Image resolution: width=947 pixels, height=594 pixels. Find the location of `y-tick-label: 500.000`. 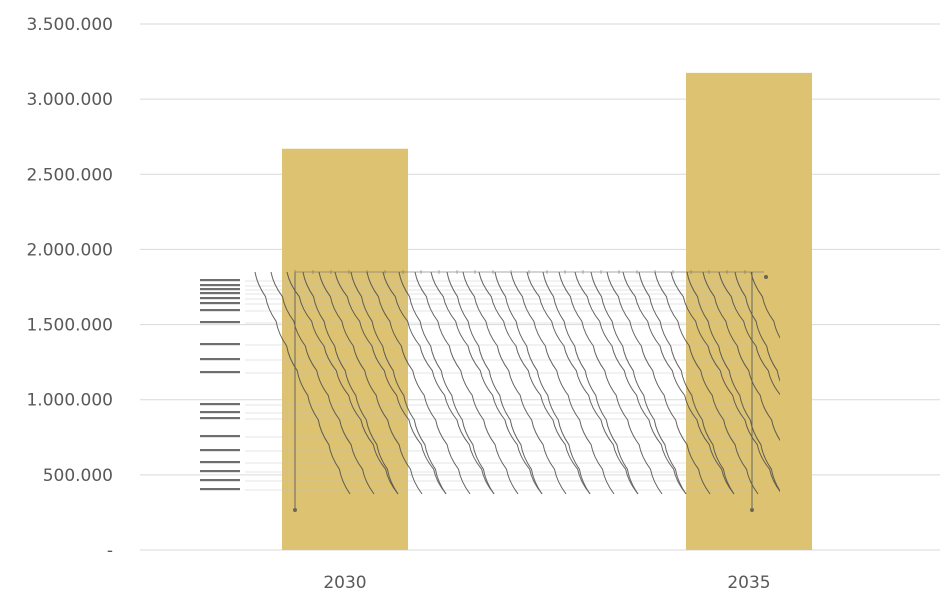

y-tick-label: 500.000 is located at coordinates (78, 476).